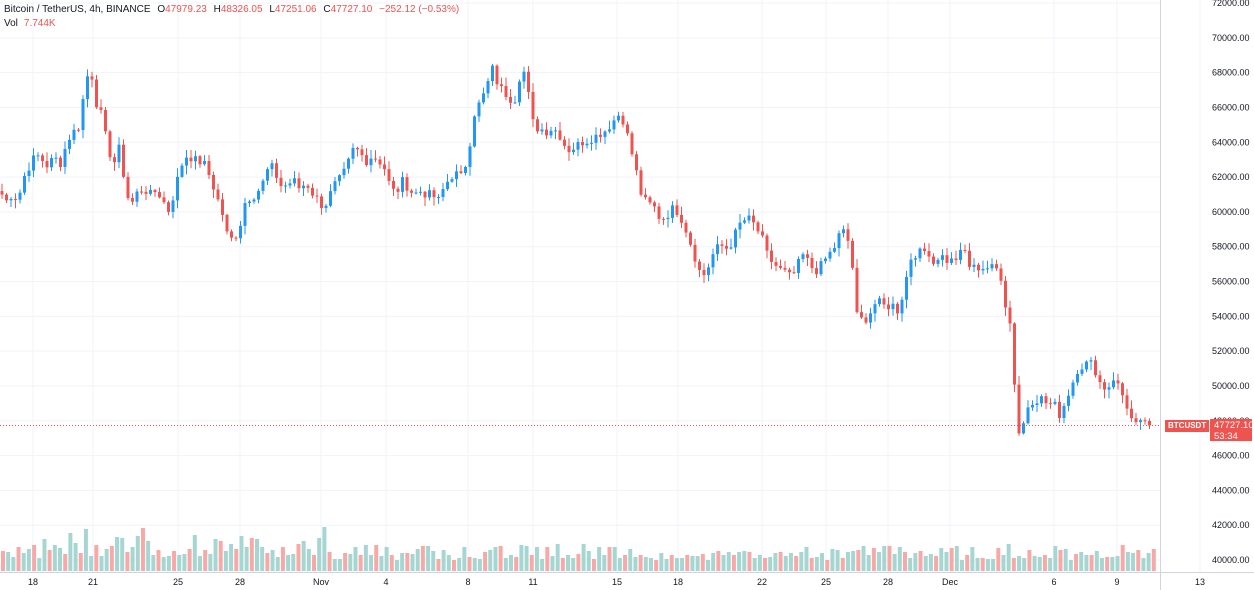 This screenshot has width=1254, height=590. What do you see at coordinates (1231, 525) in the screenshot?
I see `y-tick-label: 42000.00` at bounding box center [1231, 525].